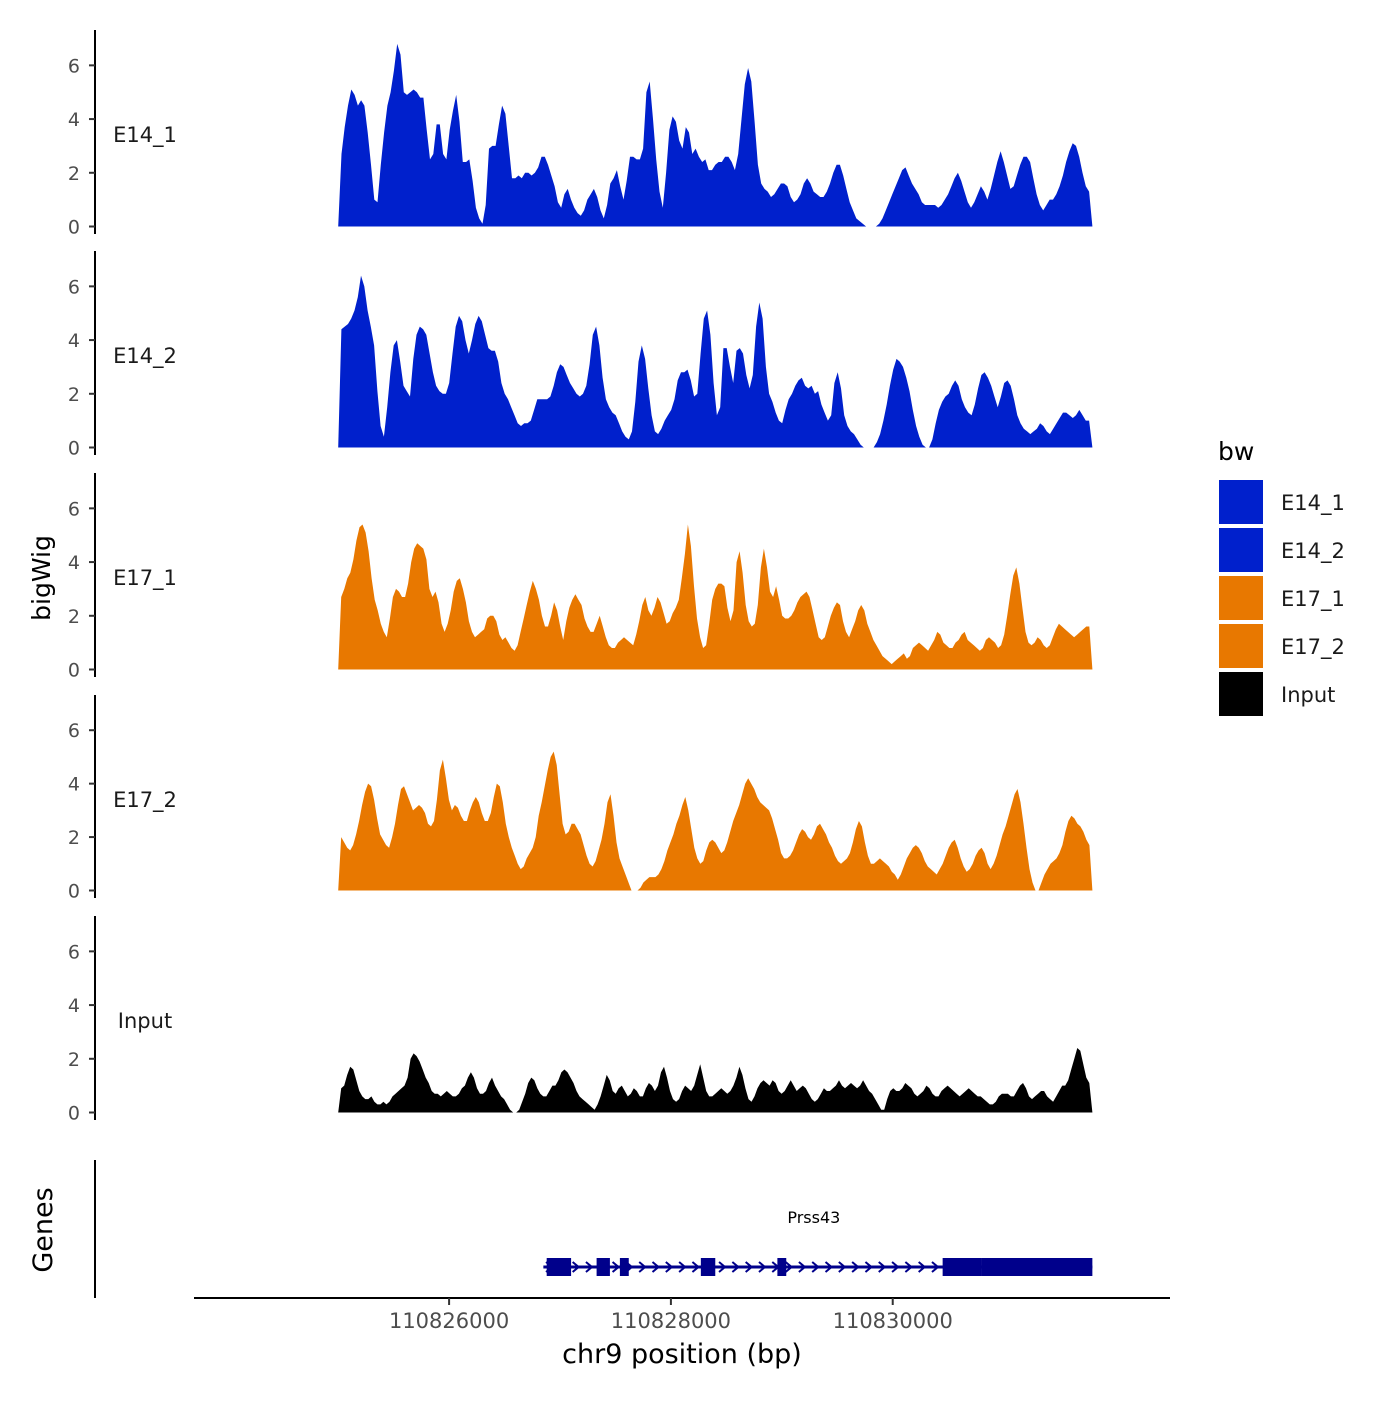  Describe the element at coordinates (1308, 695) in the screenshot. I see `legend-label-Input: Input` at that location.